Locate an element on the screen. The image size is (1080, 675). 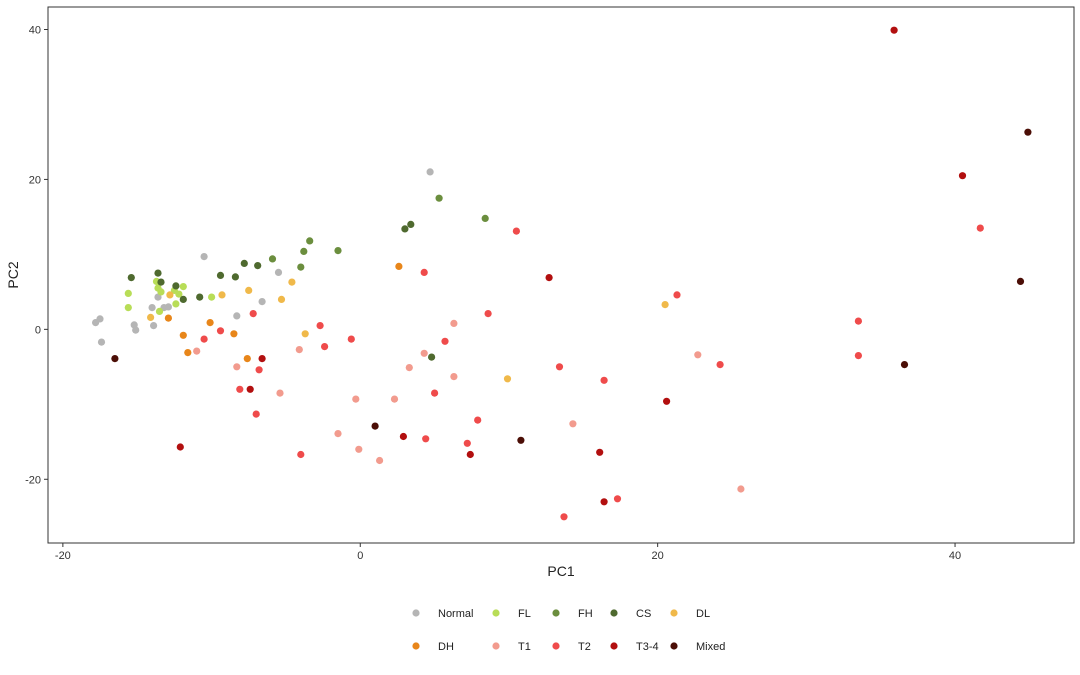
legend-marker-t2 is located at coordinates (556, 646).